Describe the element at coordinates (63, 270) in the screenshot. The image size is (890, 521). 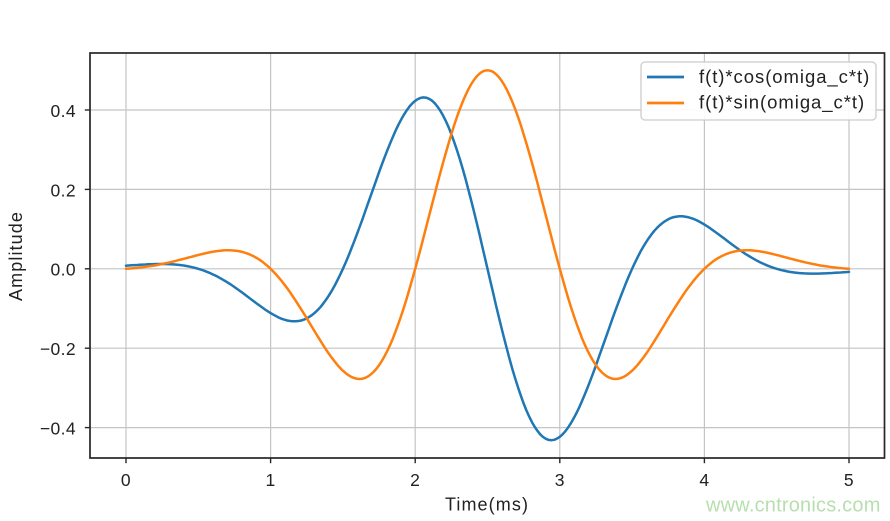
I see `svg-text: 0.0` at that location.